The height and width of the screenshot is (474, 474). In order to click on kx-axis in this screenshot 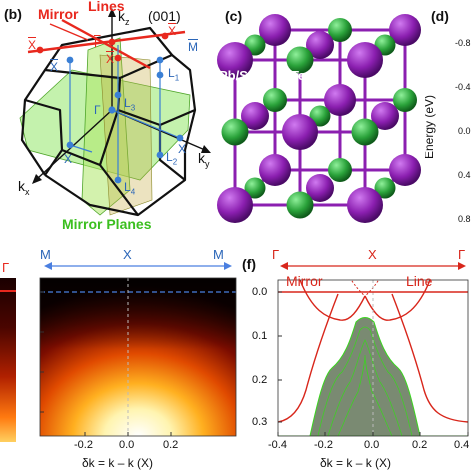, I will do `click(75, 144)`.